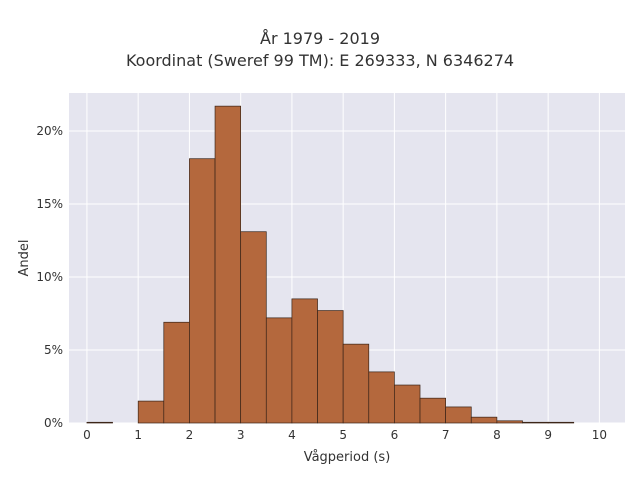 This screenshot has width=640, height=480. I want to click on y-axis-ticks: 0% 5% 10% 15% 20%, so click(49, 277).